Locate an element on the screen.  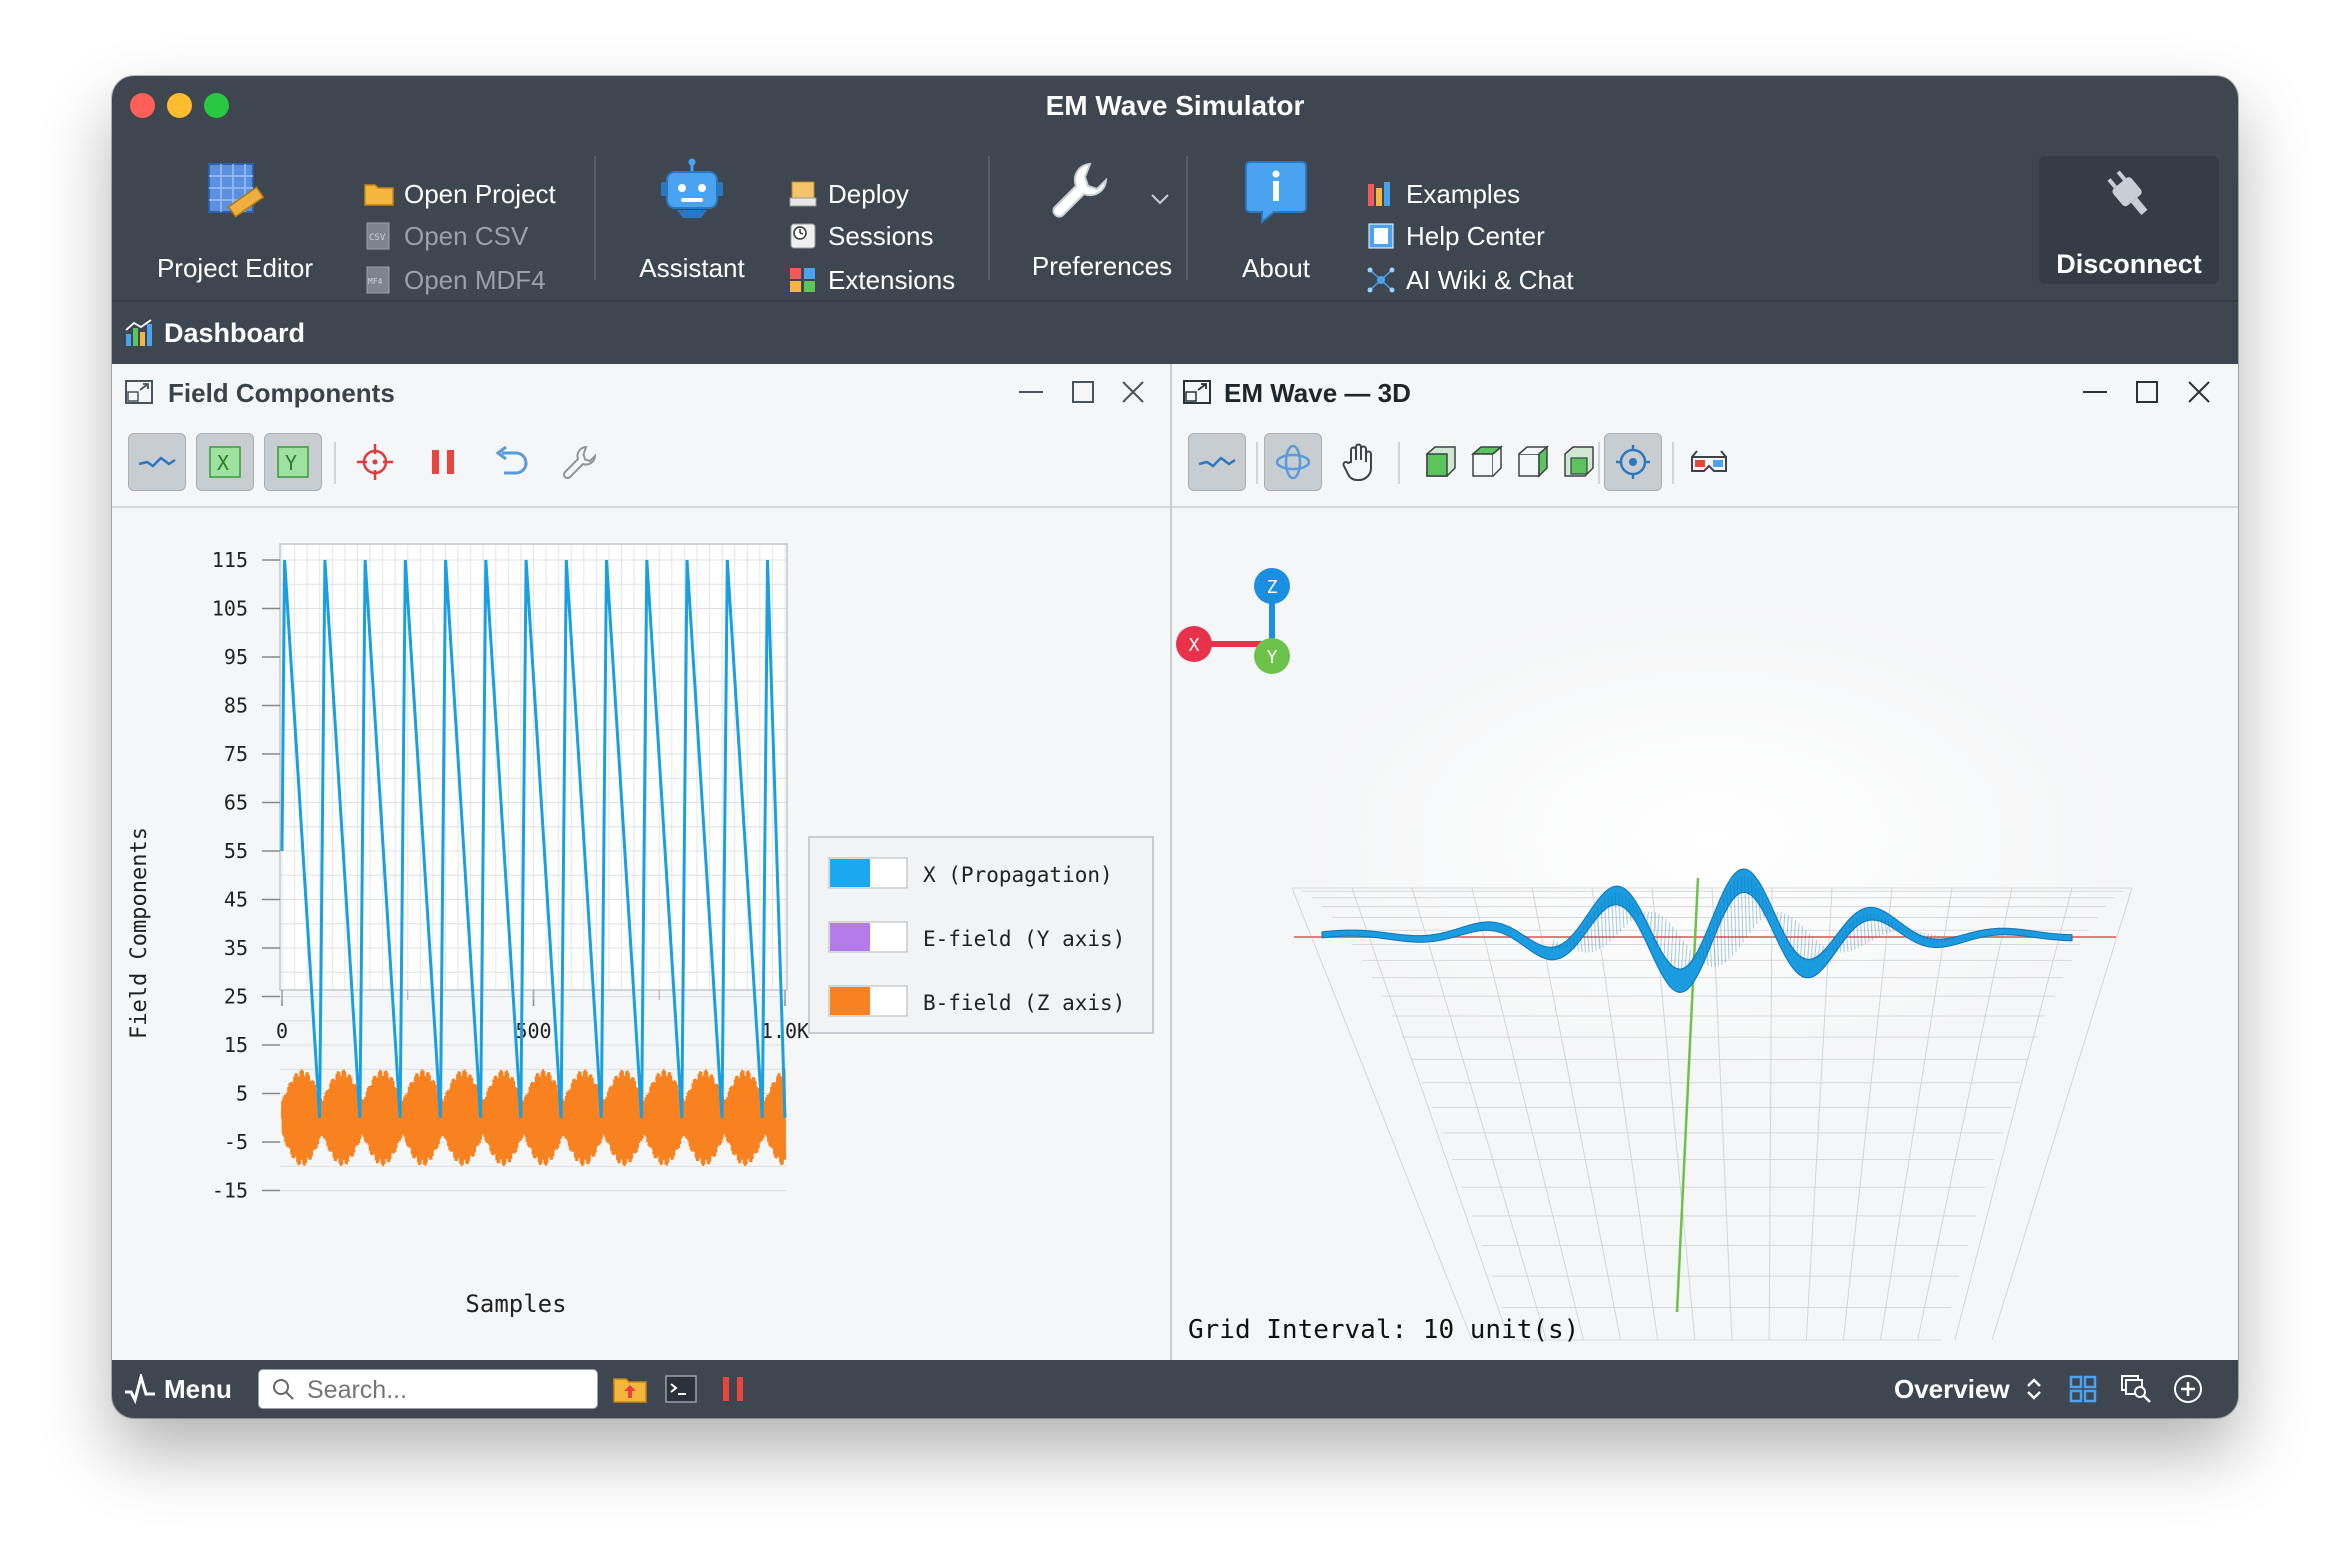
undo-tool is located at coordinates (511, 462).